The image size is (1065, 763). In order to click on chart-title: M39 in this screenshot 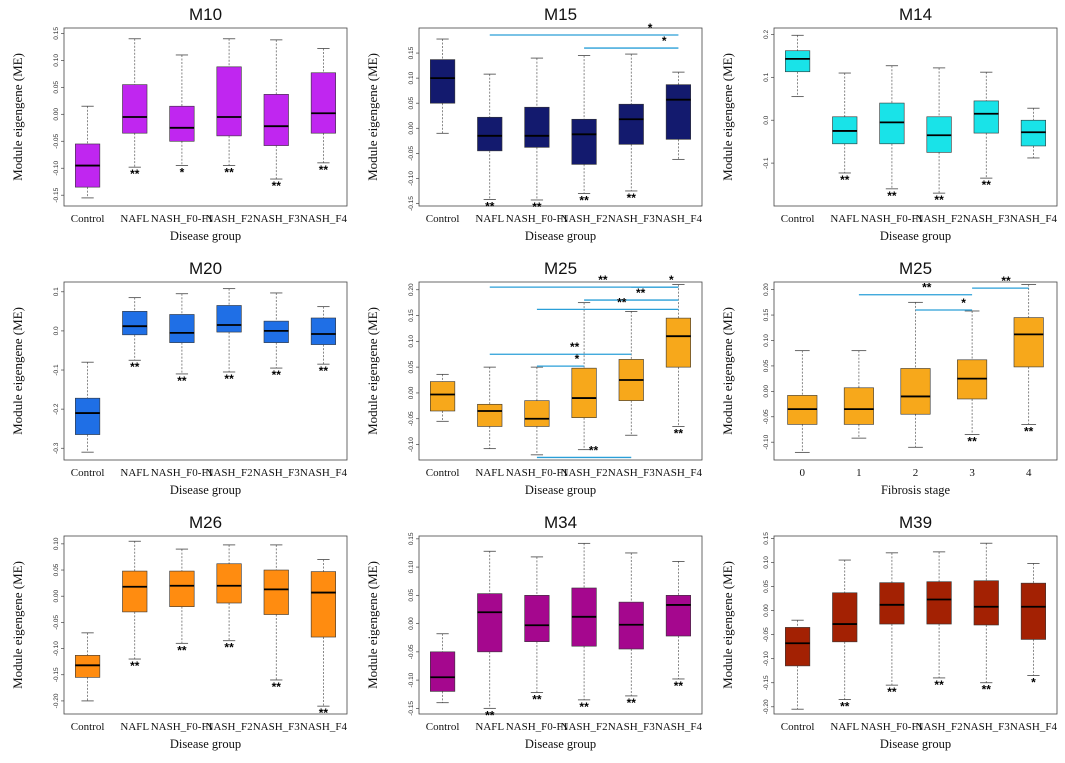, I will do `click(915, 522)`.